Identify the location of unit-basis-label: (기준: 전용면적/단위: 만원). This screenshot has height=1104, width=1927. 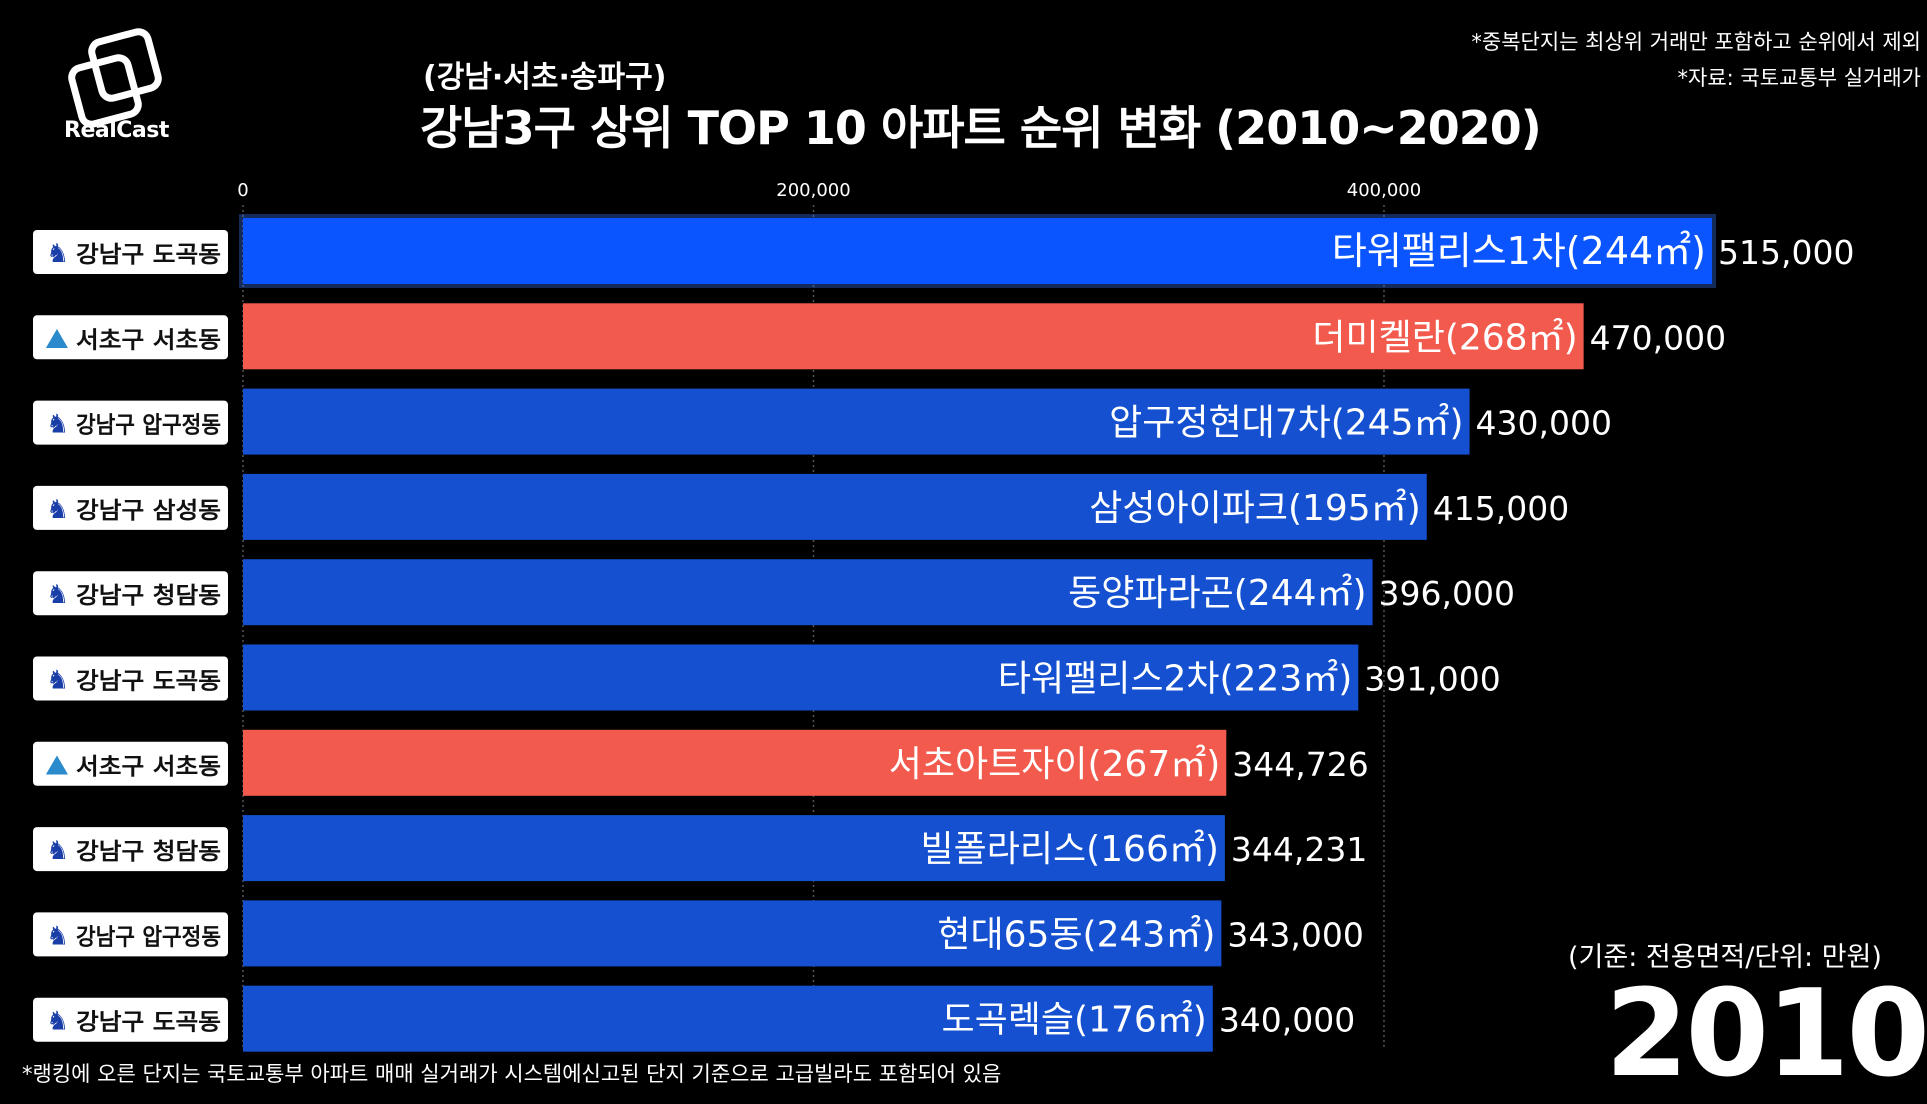
(1725, 957).